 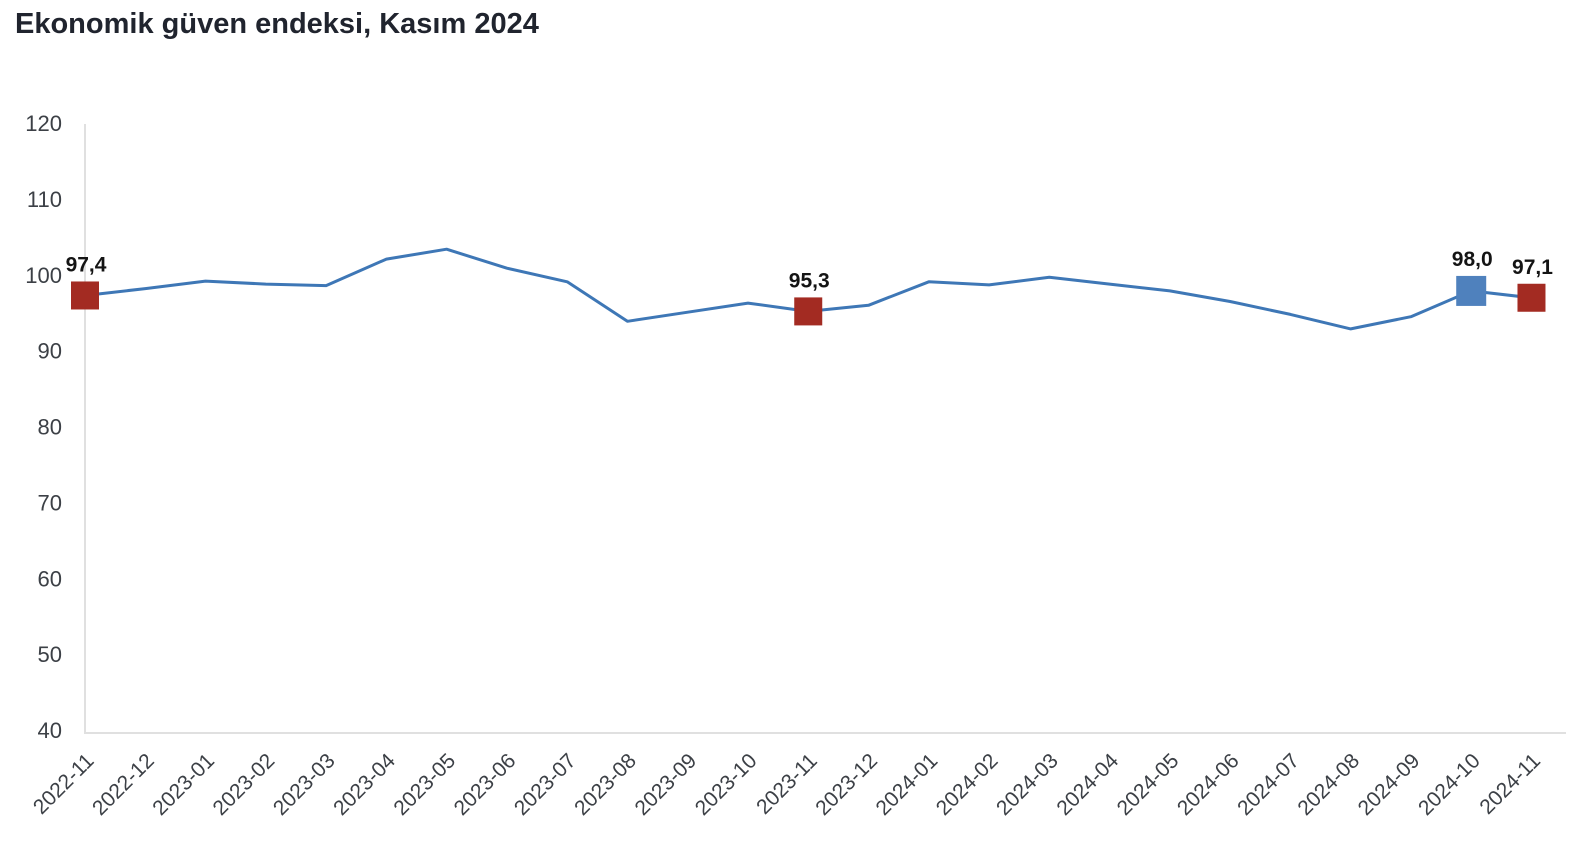 What do you see at coordinates (1510, 784) in the screenshot?
I see `x-axis-tick-label-2024-11: 2024-11` at bounding box center [1510, 784].